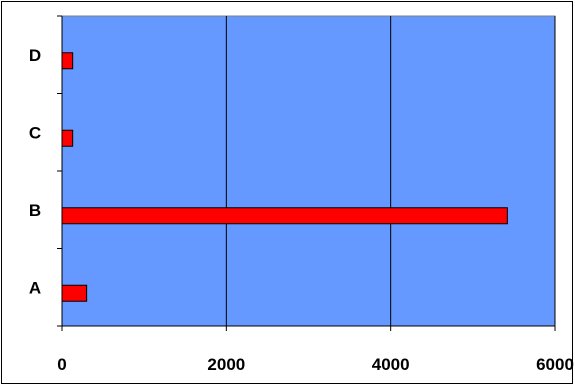  Describe the element at coordinates (391, 364) in the screenshot. I see `x-tick-label-4000: 4000` at that location.